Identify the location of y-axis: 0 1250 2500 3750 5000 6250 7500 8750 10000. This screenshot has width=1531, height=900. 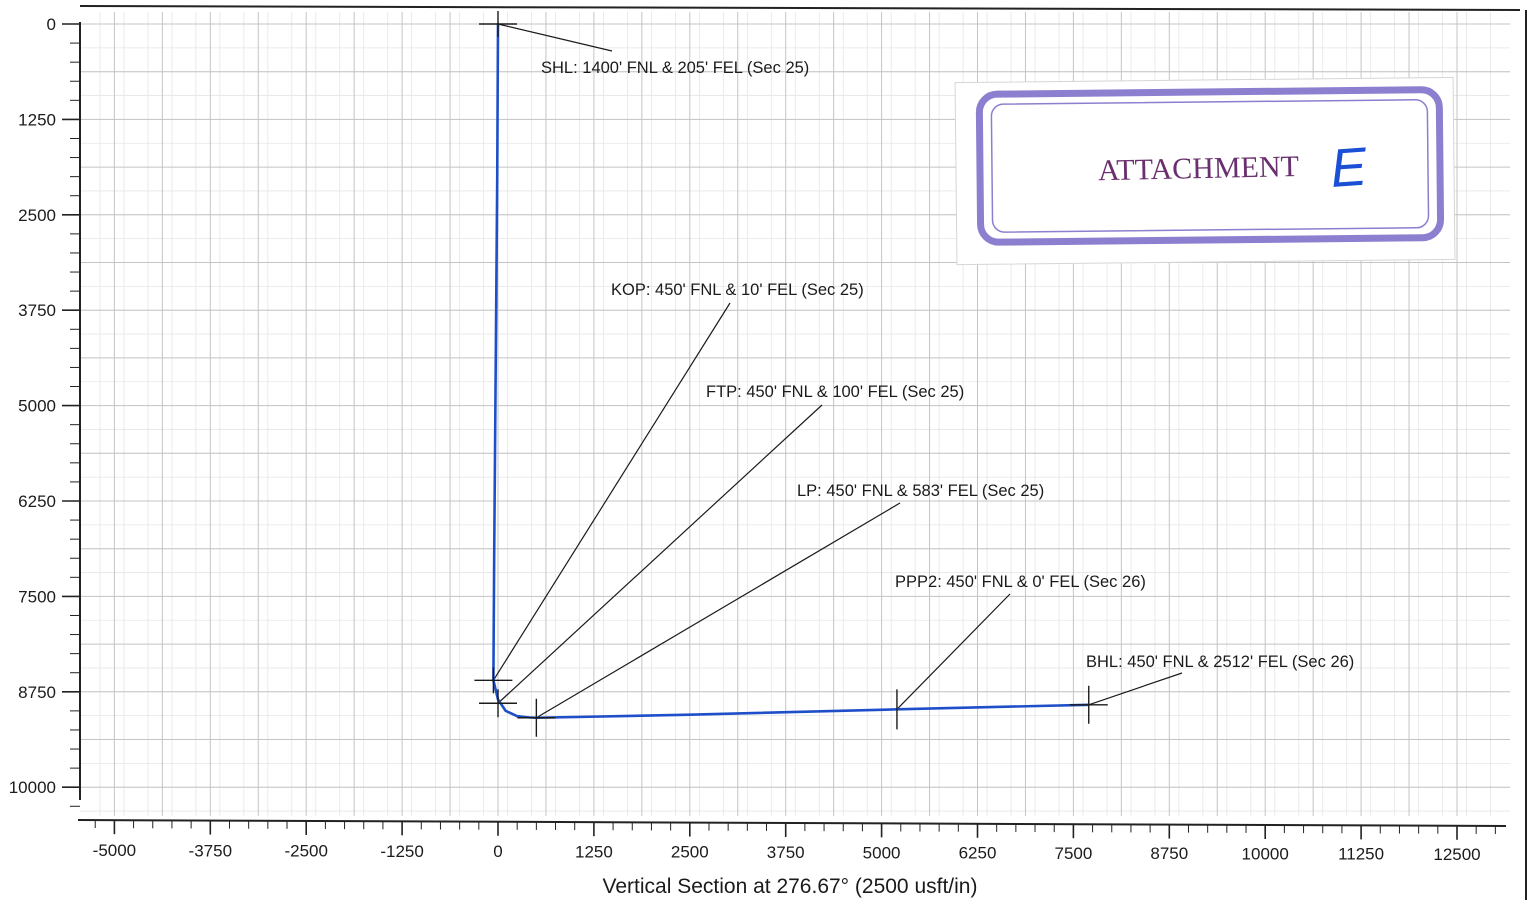
(45, 411).